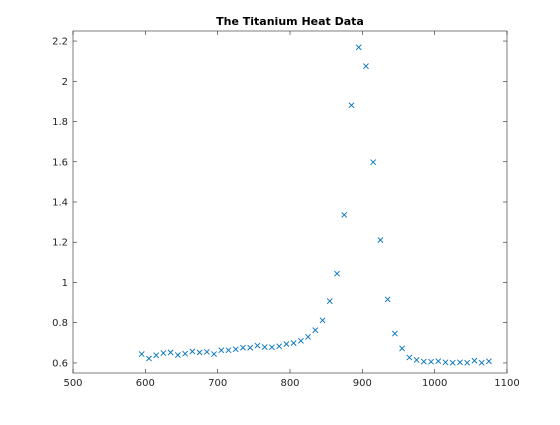 Image resolution: width=560 pixels, height=425 pixels. What do you see at coordinates (434, 383) in the screenshot?
I see `x-tick-label: 1000` at bounding box center [434, 383].